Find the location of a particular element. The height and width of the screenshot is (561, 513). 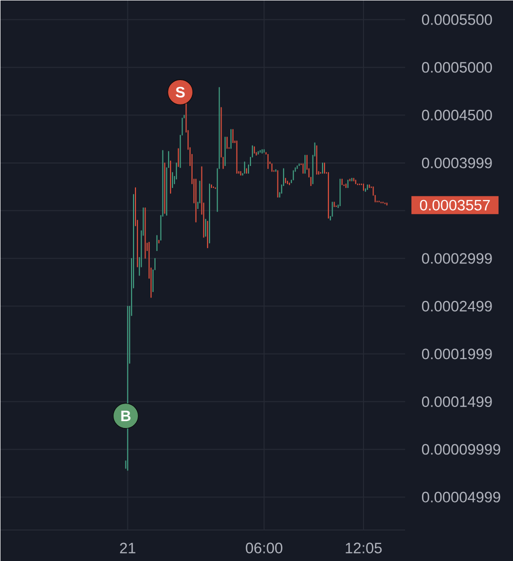

text: 0.0003557 is located at coordinates (455, 205).